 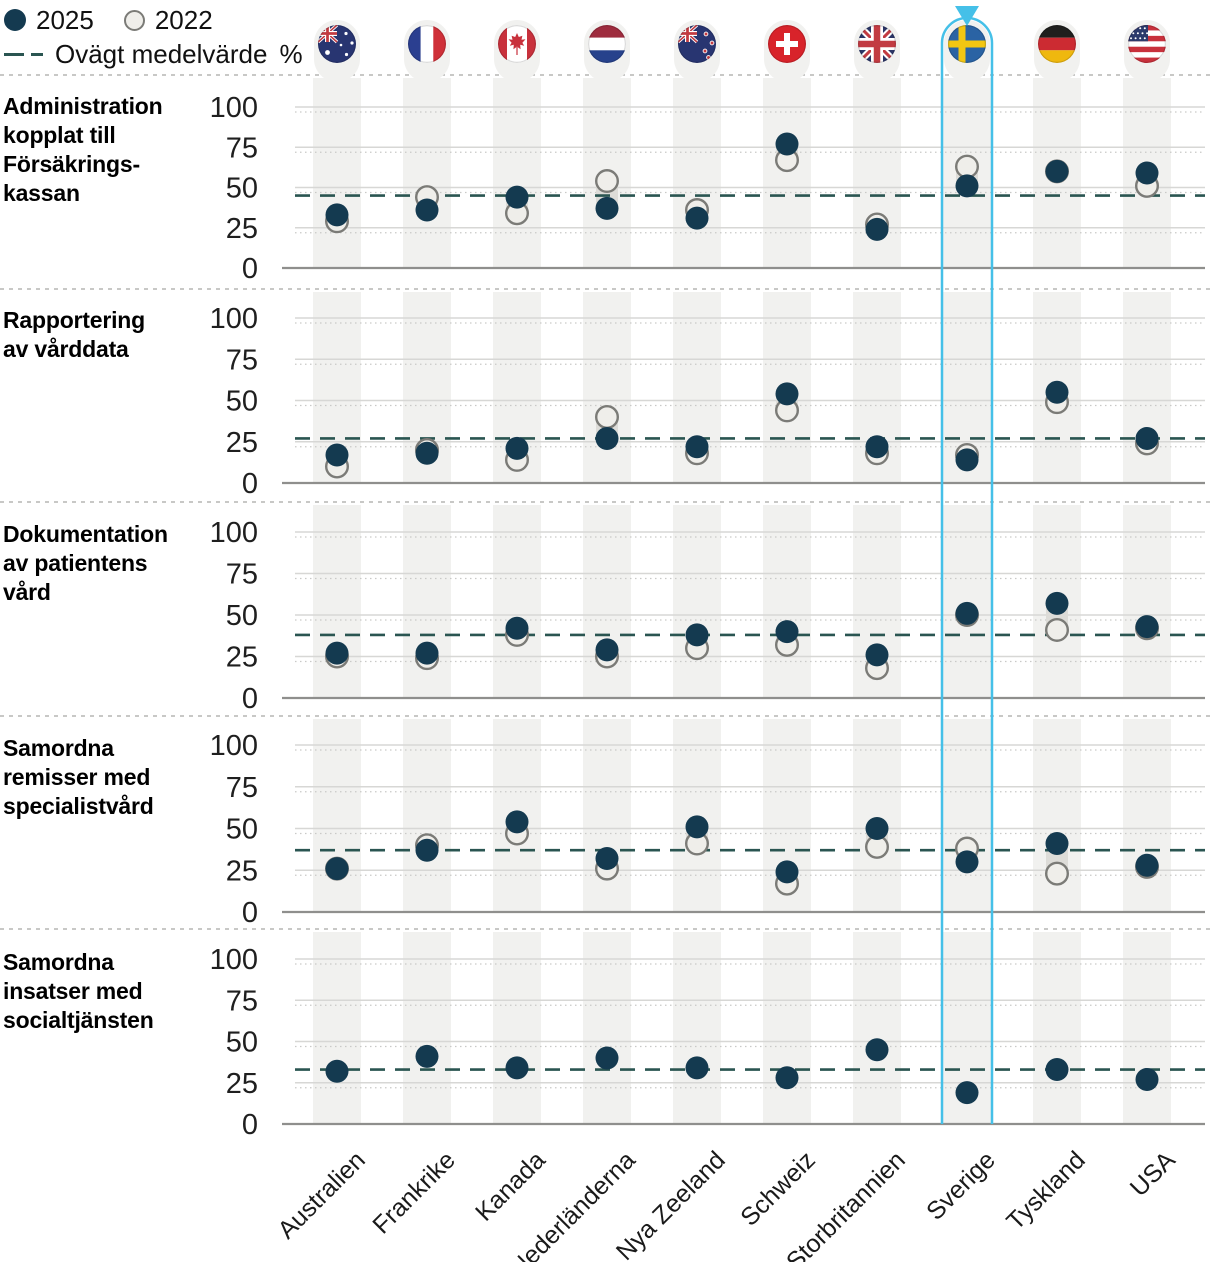 What do you see at coordinates (607, 44) in the screenshot?
I see `netherlands-flag-icon` at bounding box center [607, 44].